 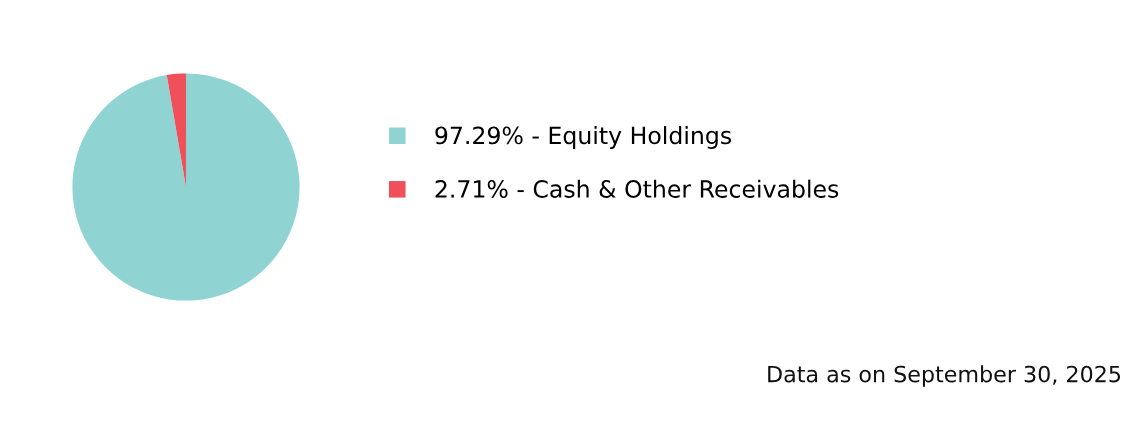 What do you see at coordinates (944, 376) in the screenshot?
I see `text: Data as on September 30, 2025` at bounding box center [944, 376].